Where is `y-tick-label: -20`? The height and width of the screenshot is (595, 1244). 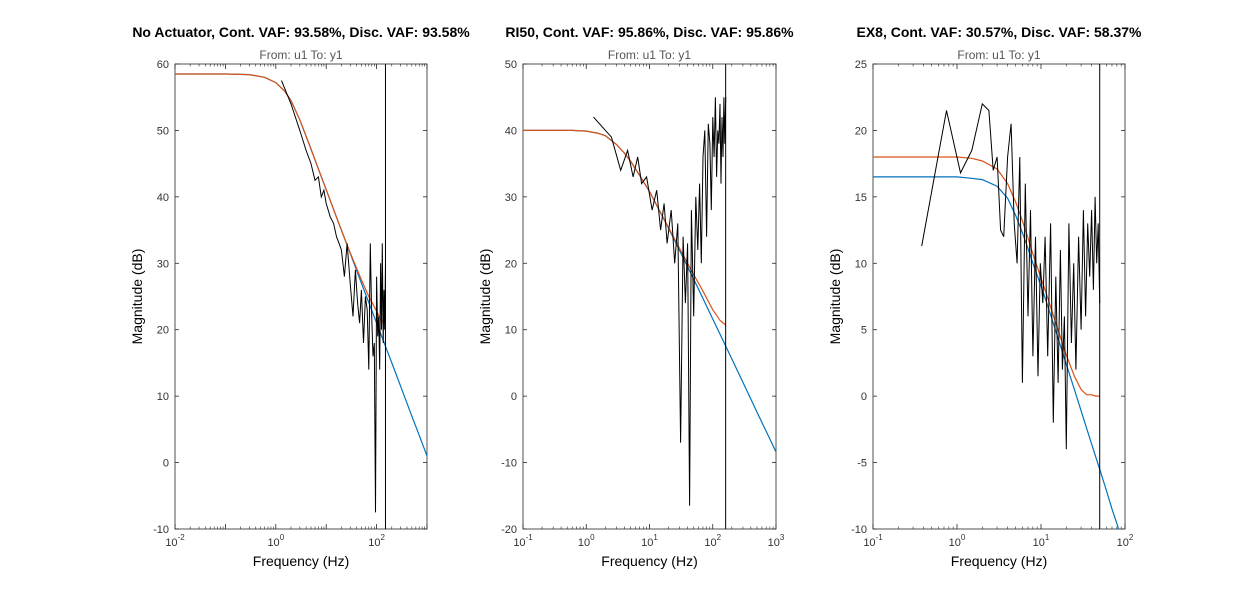
y-tick-label: -20 is located at coordinates (509, 530).